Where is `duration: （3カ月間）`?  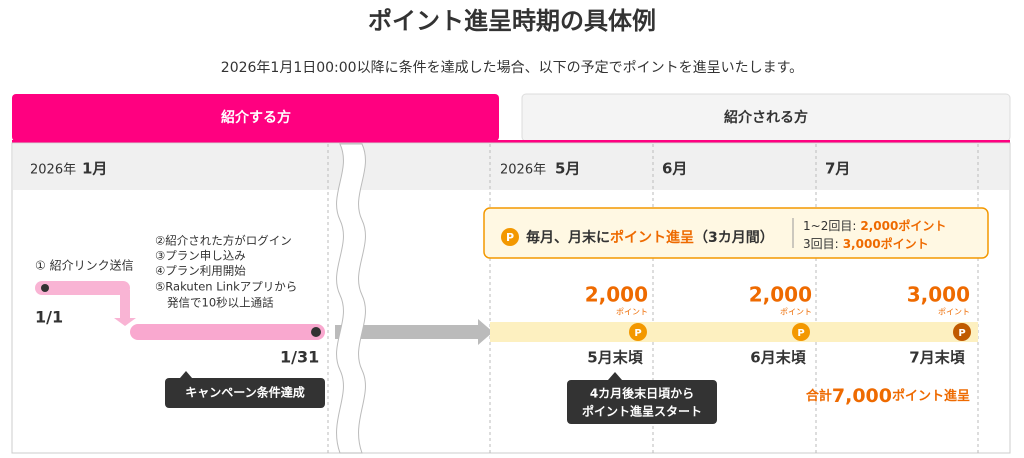 duration: （3カ月間） is located at coordinates (734, 238).